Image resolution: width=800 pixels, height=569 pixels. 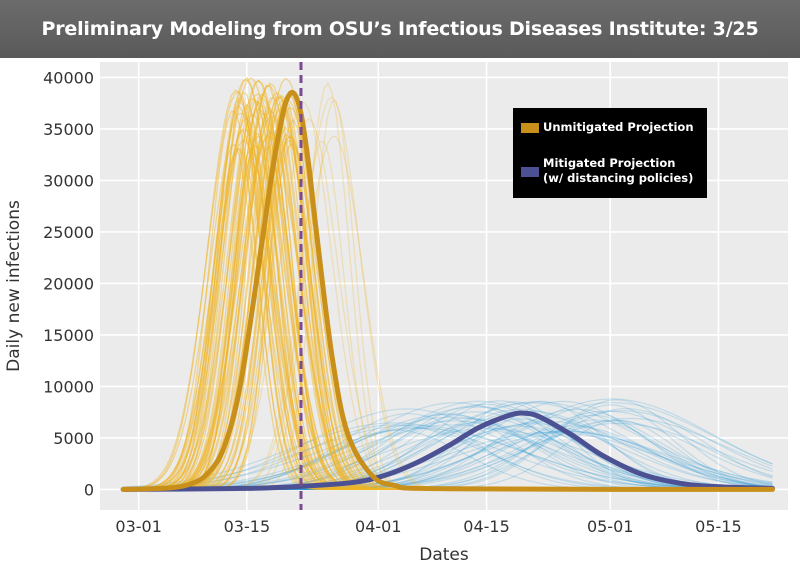 I want to click on x-tick-label: 04-01, so click(x=378, y=526).